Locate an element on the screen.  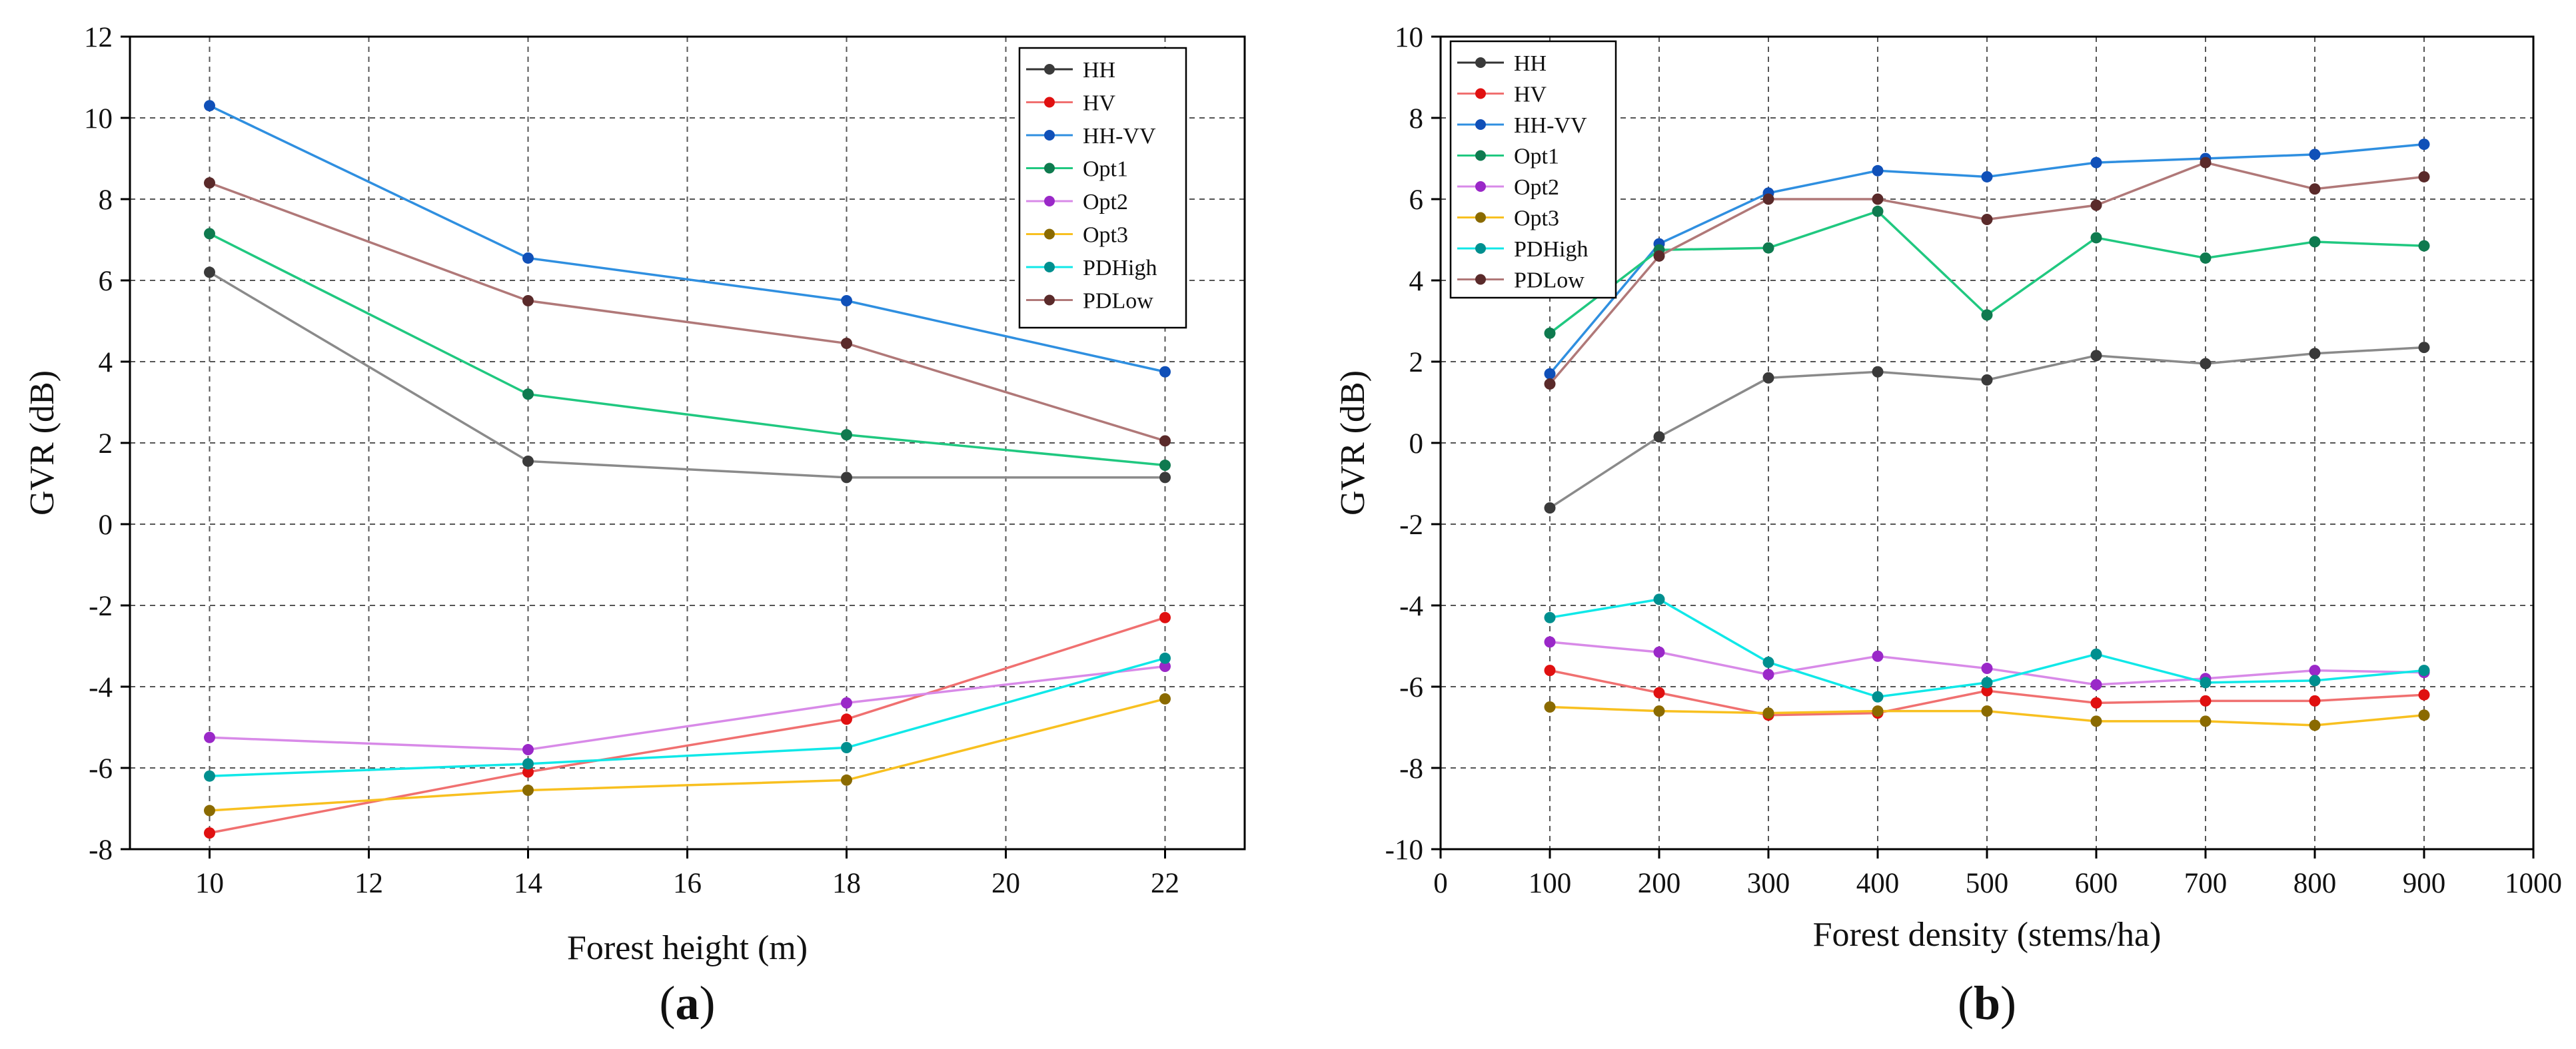
x-tick-label: 14 is located at coordinates (528, 883).